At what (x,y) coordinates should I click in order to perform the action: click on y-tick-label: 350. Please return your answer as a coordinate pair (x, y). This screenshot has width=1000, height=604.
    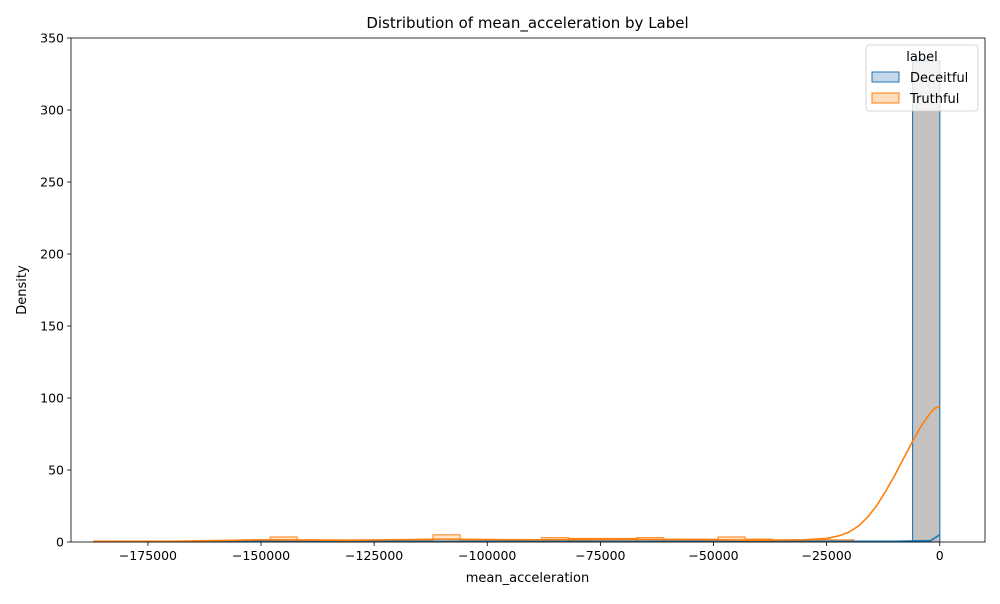
    Looking at the image, I should click on (52, 38).